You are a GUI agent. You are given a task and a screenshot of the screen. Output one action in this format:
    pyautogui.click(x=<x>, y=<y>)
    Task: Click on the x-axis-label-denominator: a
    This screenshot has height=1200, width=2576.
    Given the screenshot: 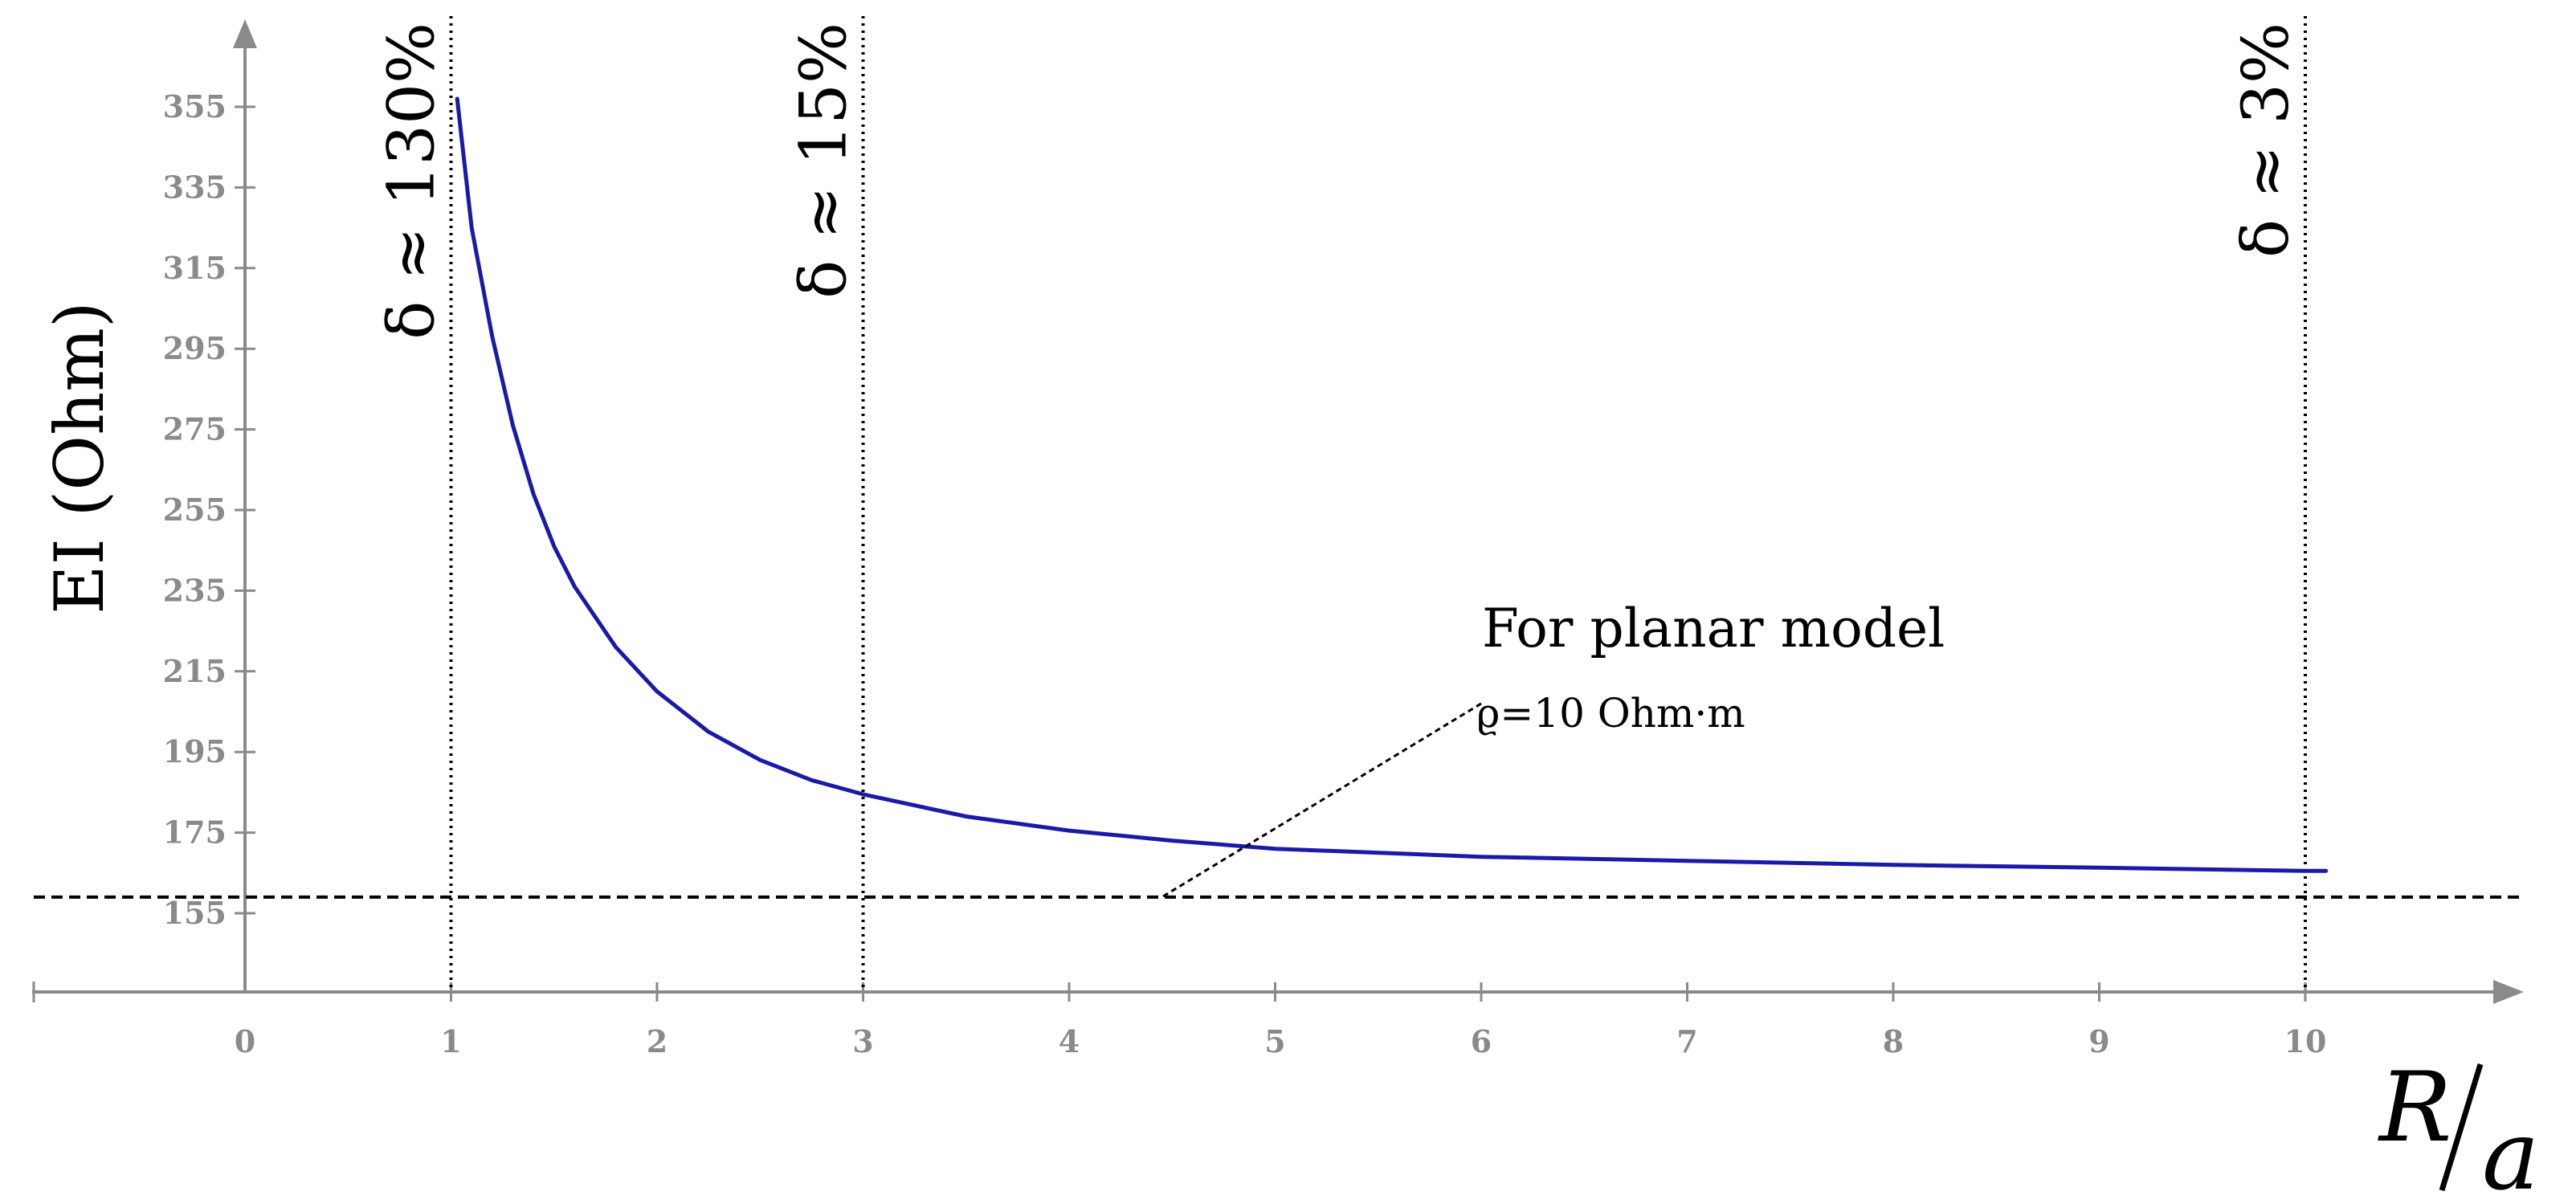 What is the action you would take?
    pyautogui.click(x=2511, y=1150)
    